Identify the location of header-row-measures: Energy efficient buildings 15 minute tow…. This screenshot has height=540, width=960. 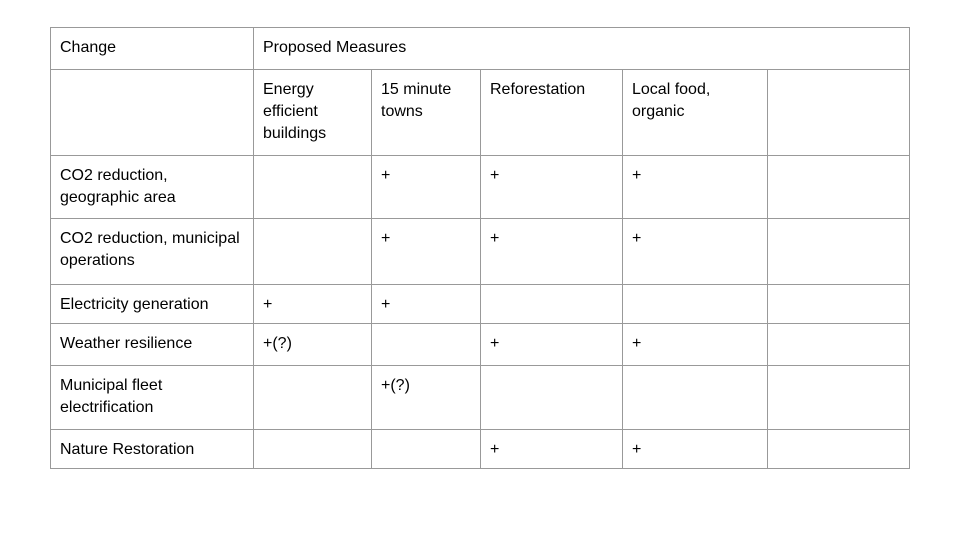
(480, 112).